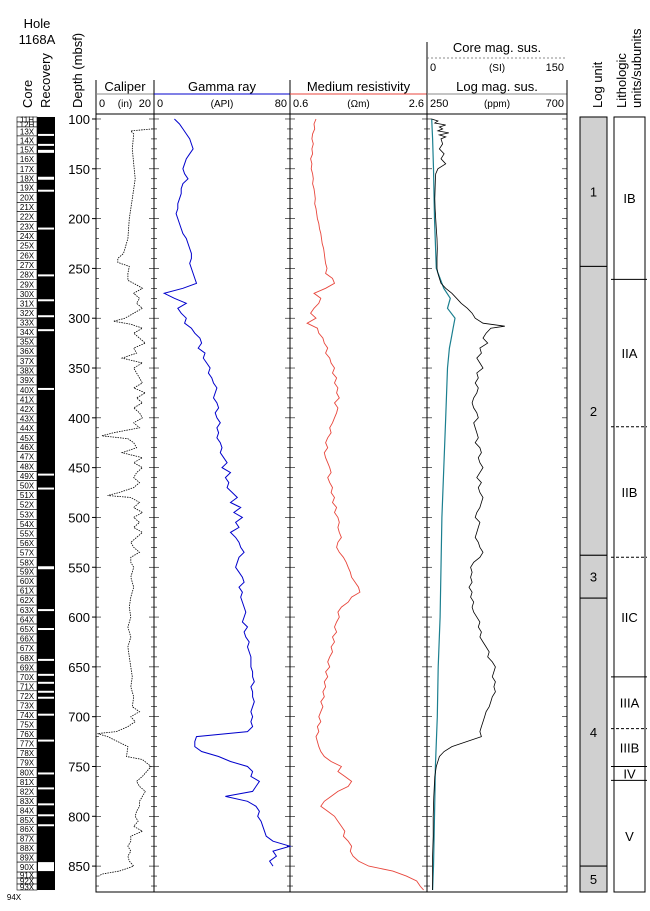 The height and width of the screenshot is (911, 650). Describe the element at coordinates (27, 839) in the screenshot. I see `core-label: 87X` at that location.